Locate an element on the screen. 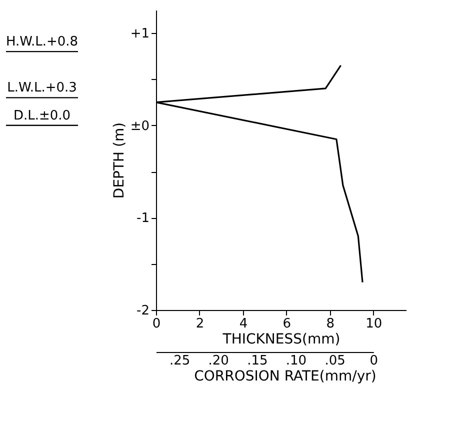 This screenshot has height=427, width=455. ref-line-label: H.W.L.+0.8 is located at coordinates (42, 42).